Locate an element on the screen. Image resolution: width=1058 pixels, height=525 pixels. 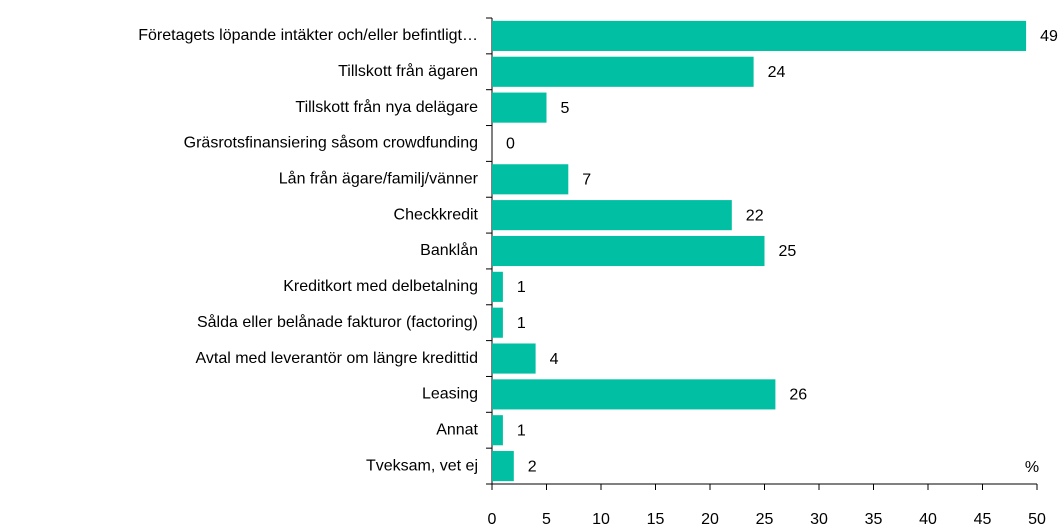
x-tick-label: 45 is located at coordinates (983, 518).